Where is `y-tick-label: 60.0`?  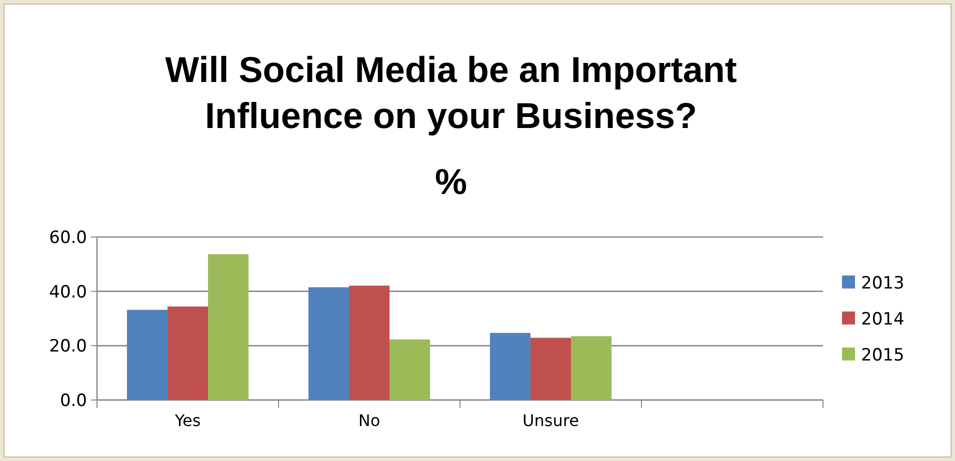
y-tick-label: 60.0 is located at coordinates (68, 238).